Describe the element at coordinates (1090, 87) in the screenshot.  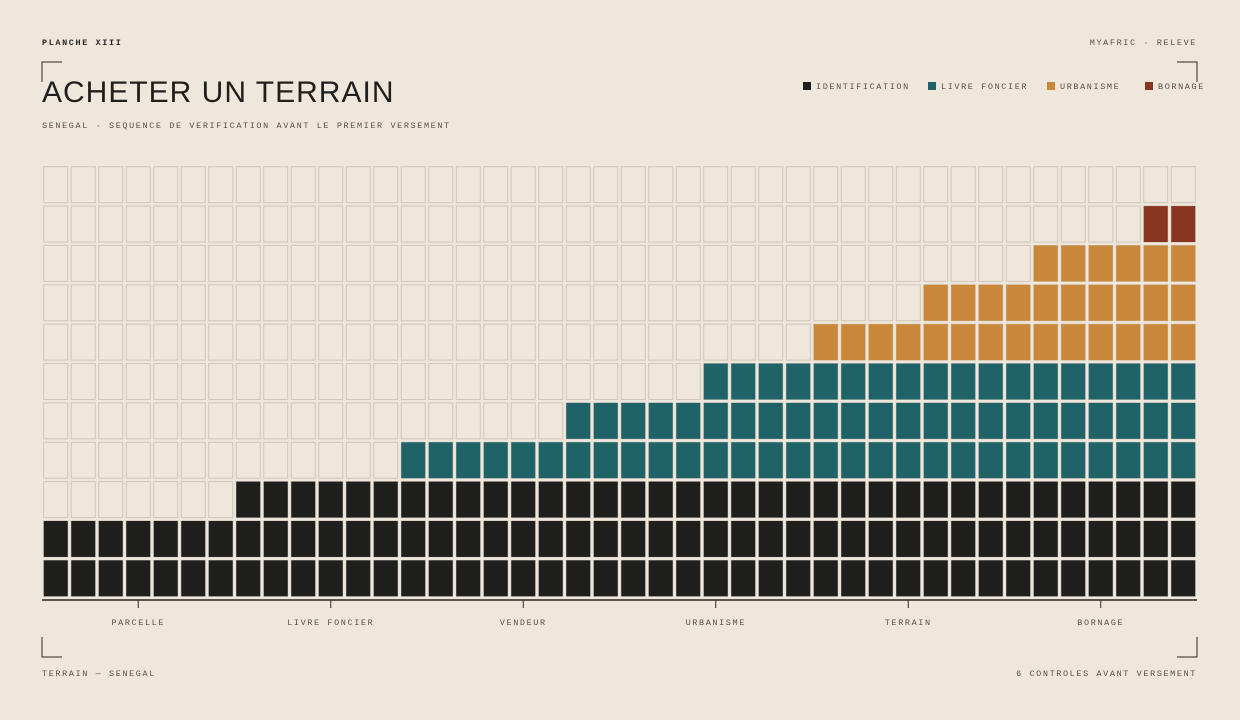
I see `legend-label: URBANISME` at that location.